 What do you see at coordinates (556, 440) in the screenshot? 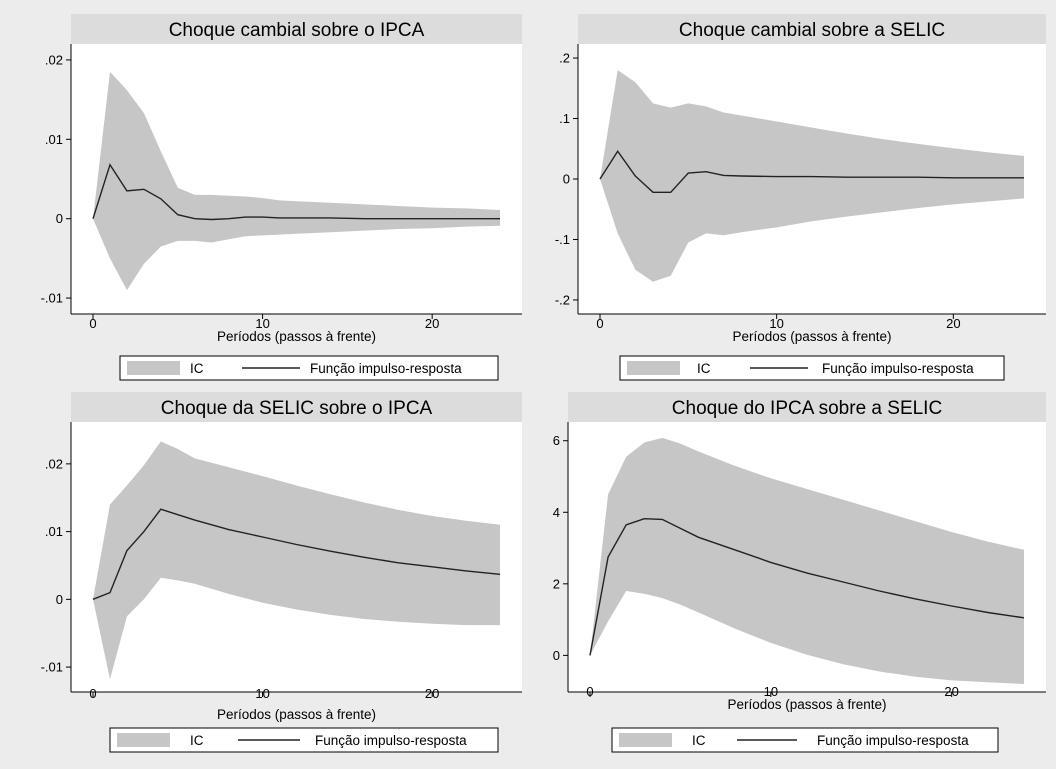
I see `y-tick-label: 6` at bounding box center [556, 440].